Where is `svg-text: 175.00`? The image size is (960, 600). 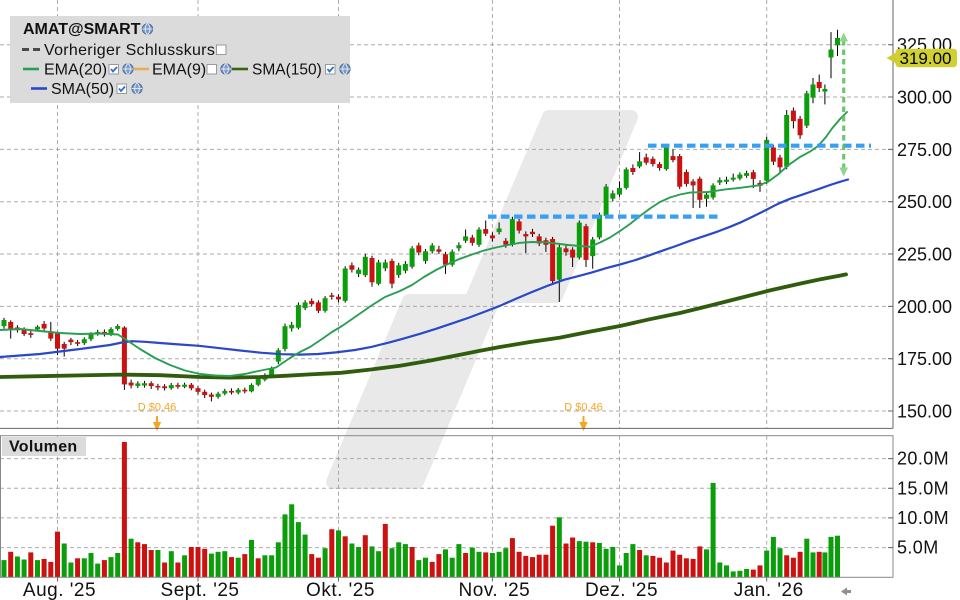 svg-text: 175.00 is located at coordinates (924, 359).